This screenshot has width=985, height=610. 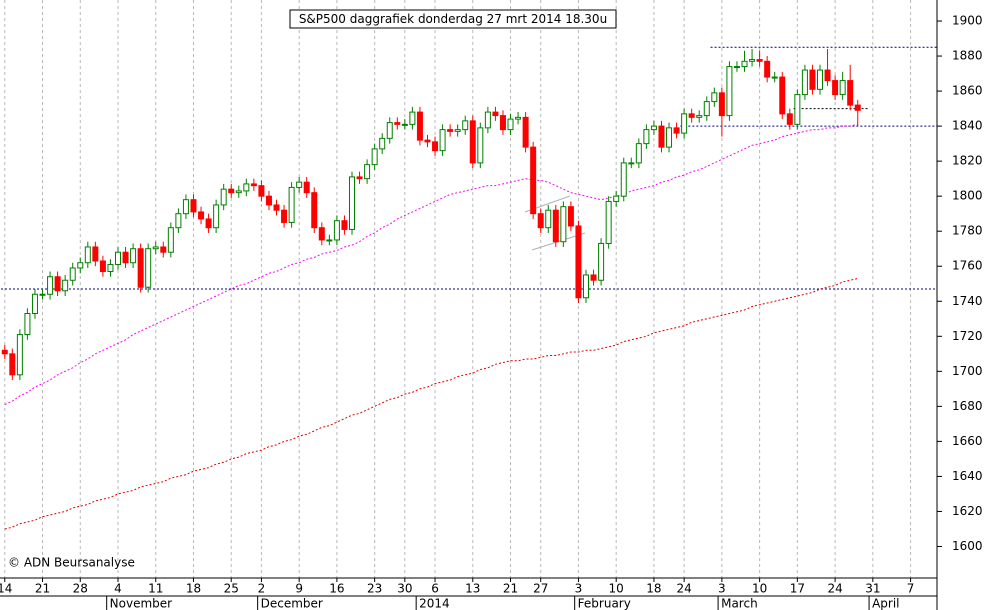 I want to click on y-tick-label: 1860, so click(x=967, y=91).